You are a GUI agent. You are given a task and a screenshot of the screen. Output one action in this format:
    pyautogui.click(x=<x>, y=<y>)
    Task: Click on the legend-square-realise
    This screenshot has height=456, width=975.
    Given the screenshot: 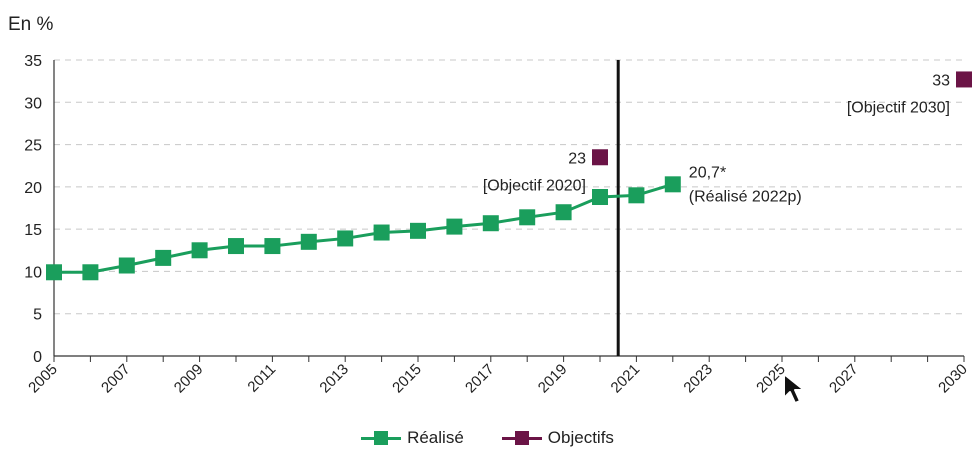 What is the action you would take?
    pyautogui.click(x=381, y=438)
    